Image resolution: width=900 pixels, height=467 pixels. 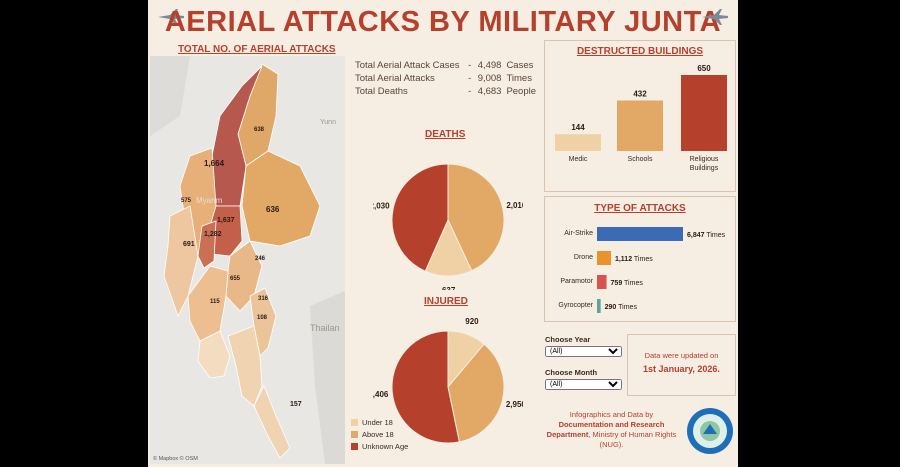 What do you see at coordinates (207, 244) in the screenshot?
I see `region-magway` at bounding box center [207, 244].